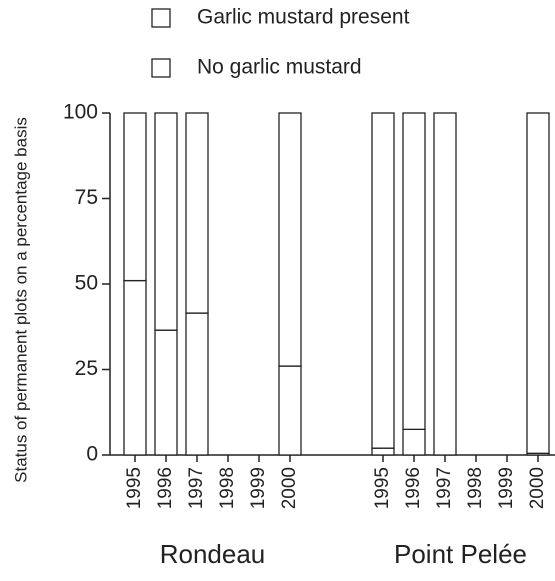 This screenshot has width=555, height=581. What do you see at coordinates (213, 554) in the screenshot?
I see `group-label: Rondeau` at bounding box center [213, 554].